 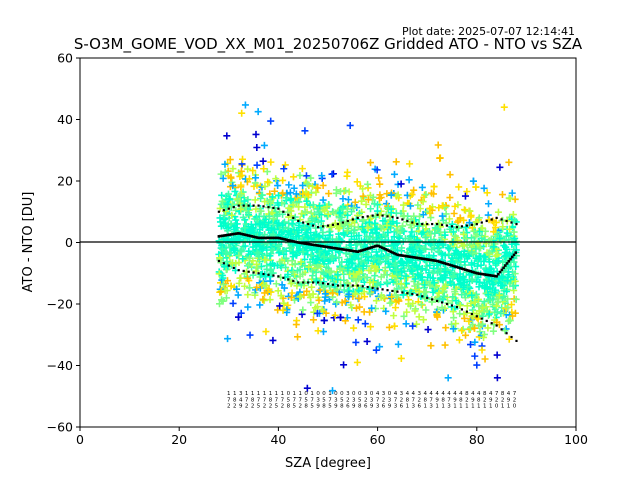 I want to click on bin-count-label: 2, so click(x=300, y=406).